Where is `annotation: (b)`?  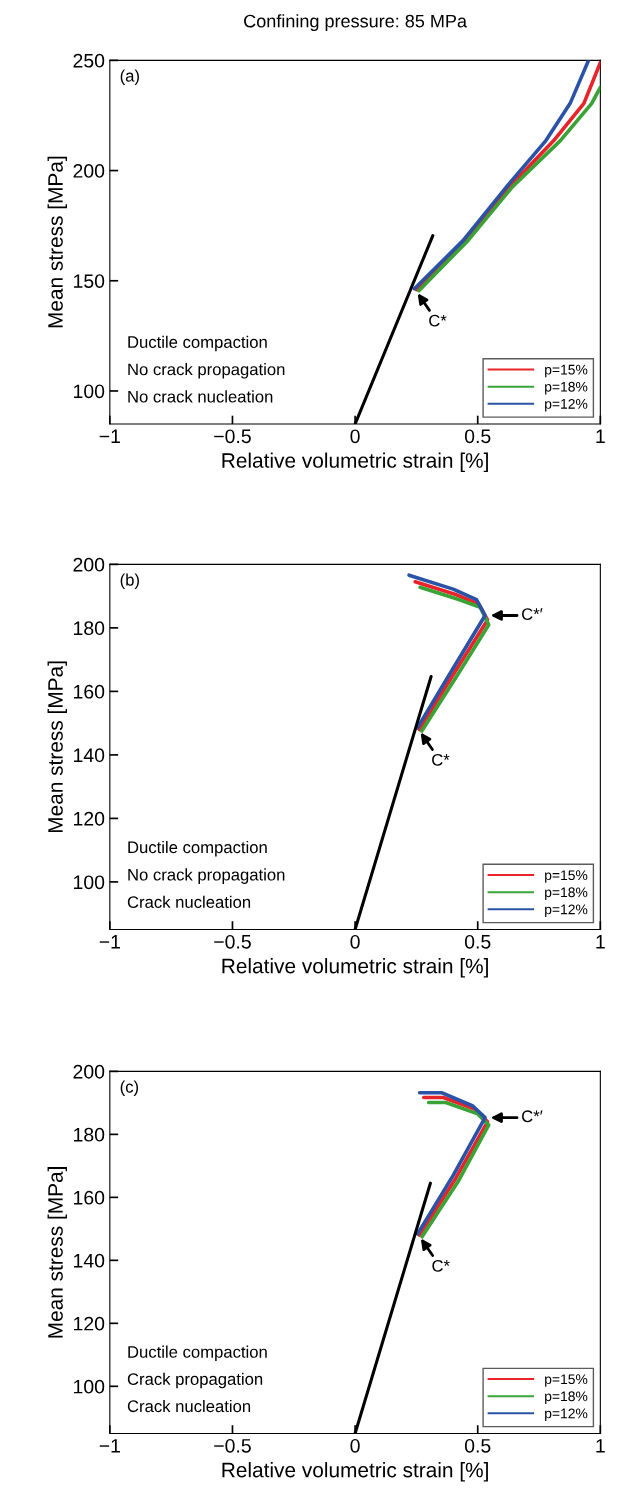 annotation: (b) is located at coordinates (129, 581).